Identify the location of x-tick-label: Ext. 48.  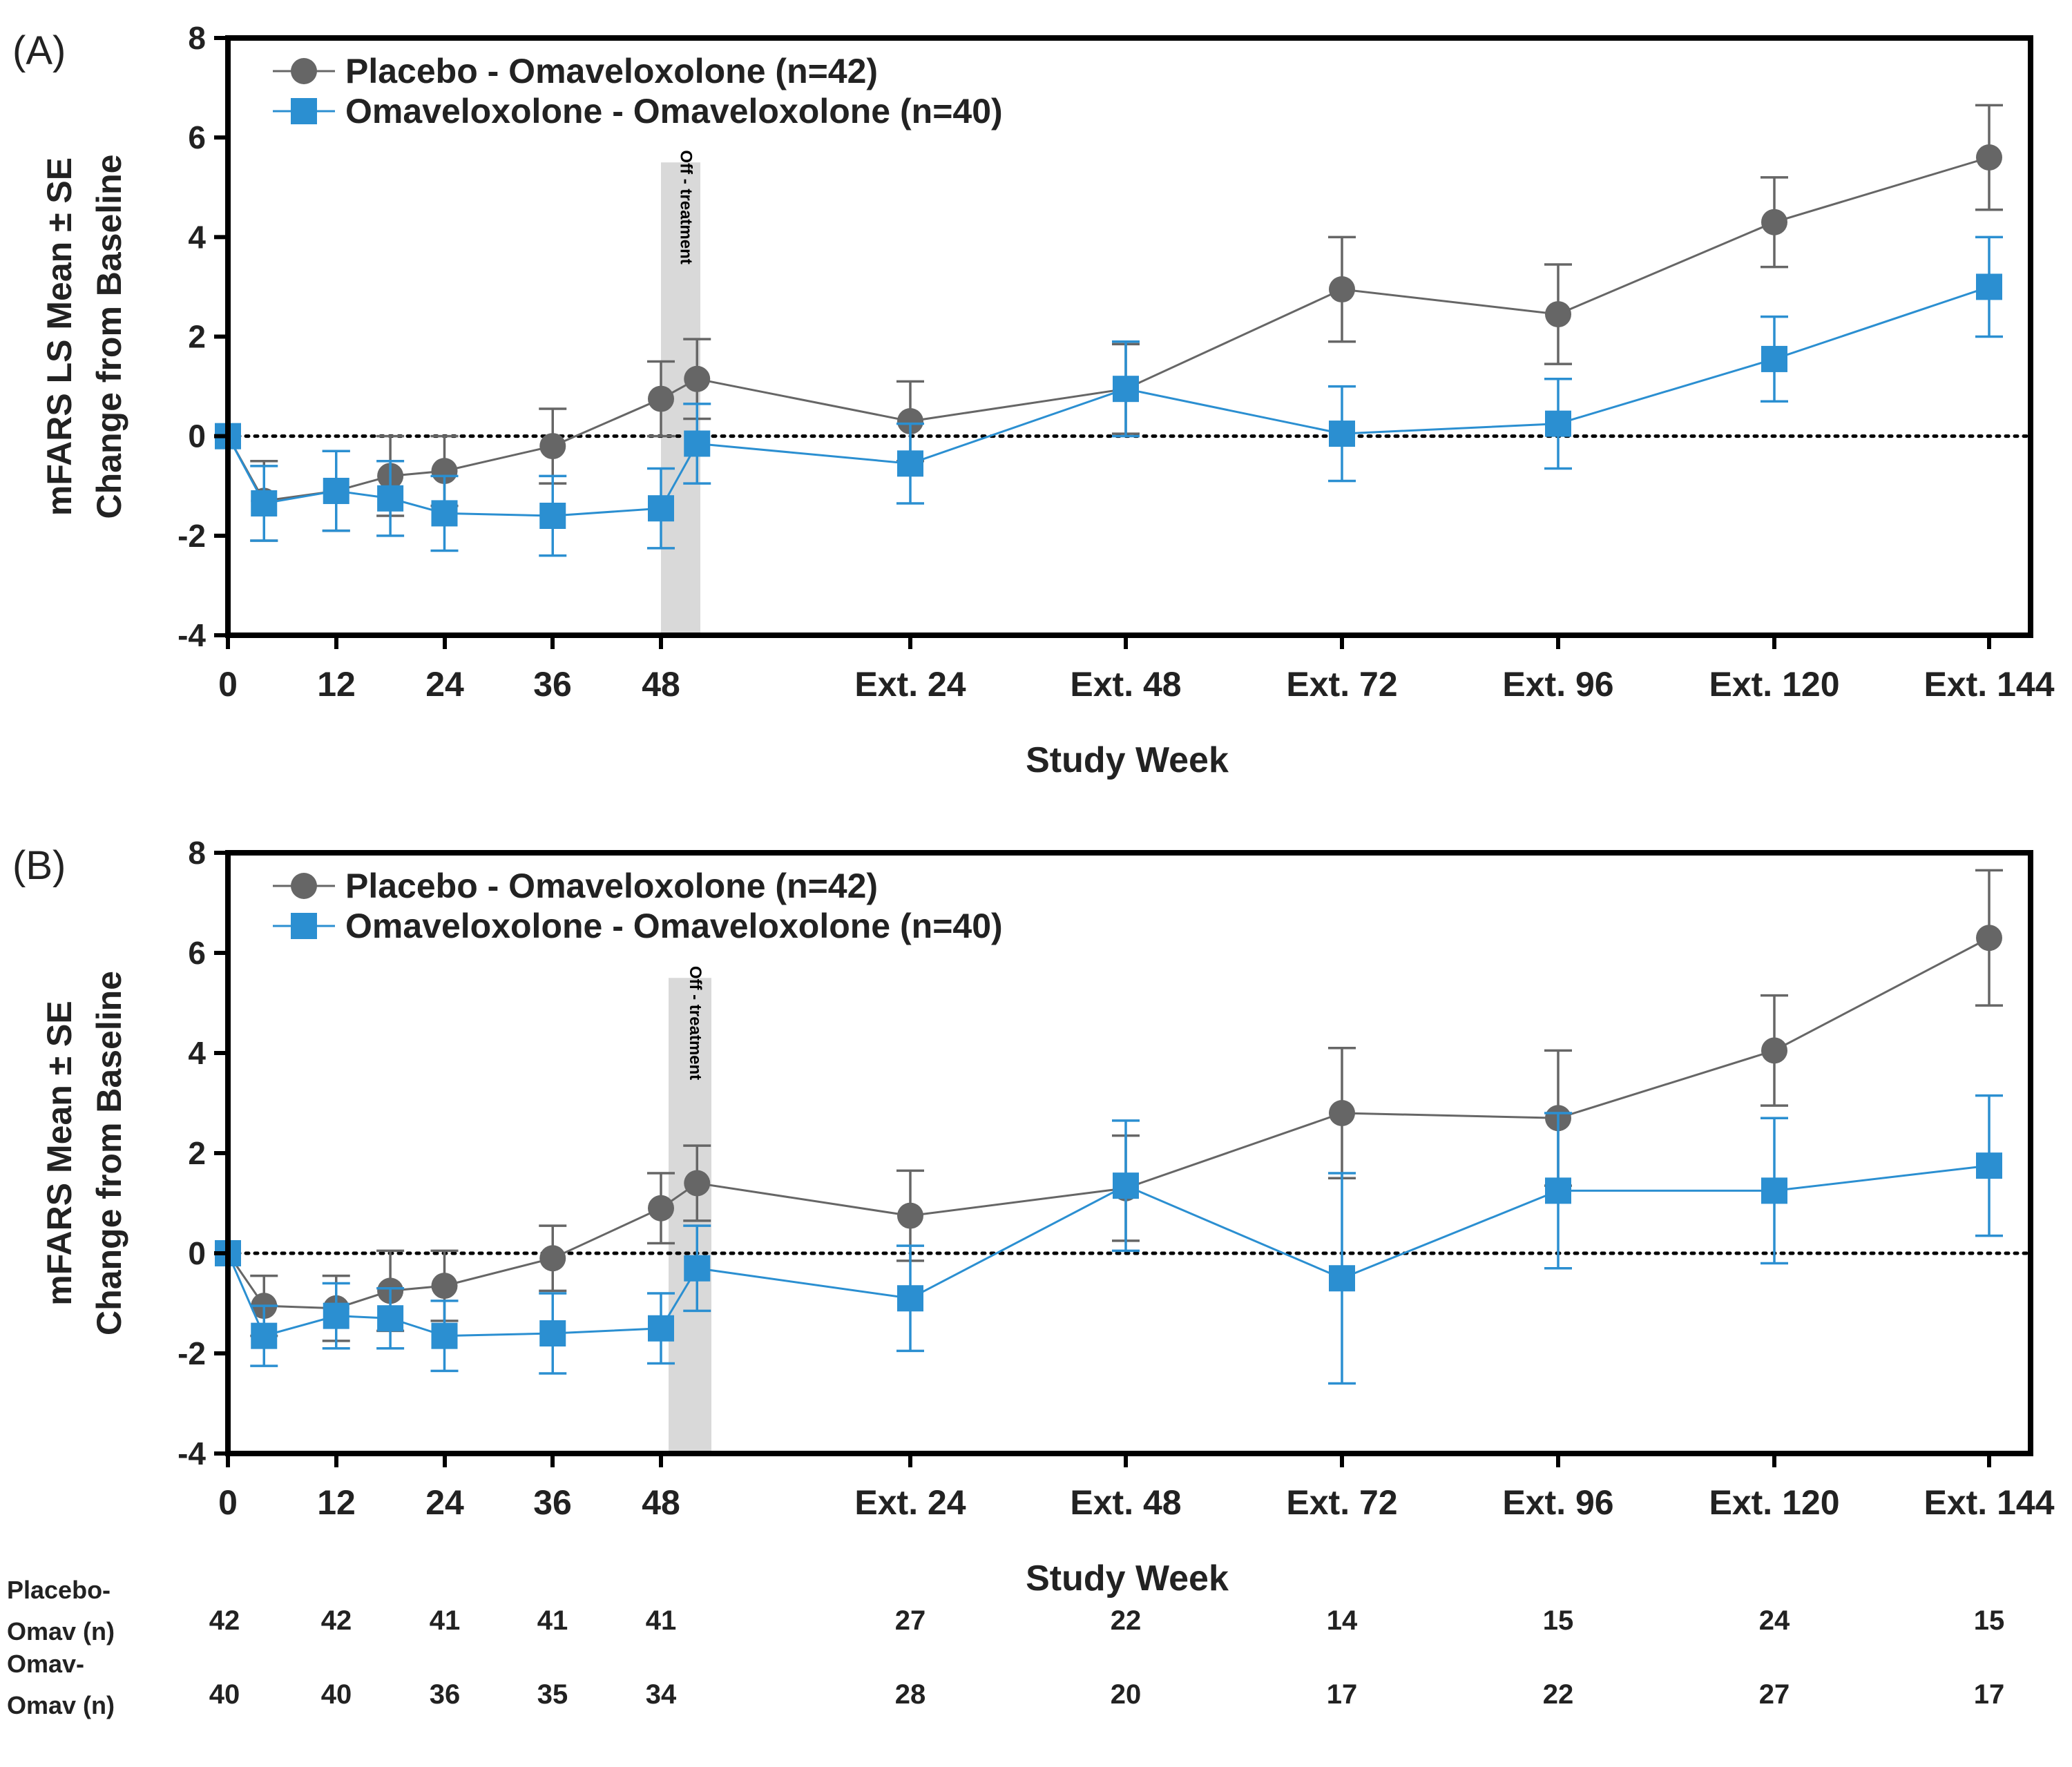
(1125, 1502).